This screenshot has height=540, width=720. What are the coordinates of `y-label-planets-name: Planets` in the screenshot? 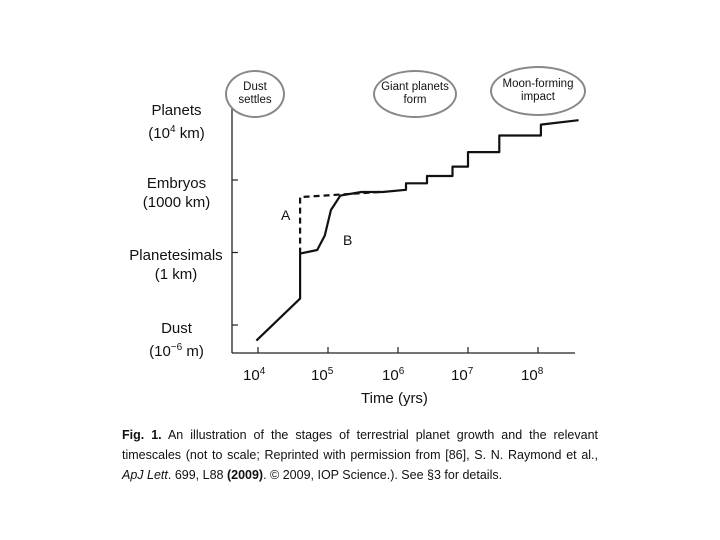 It's located at (176, 110).